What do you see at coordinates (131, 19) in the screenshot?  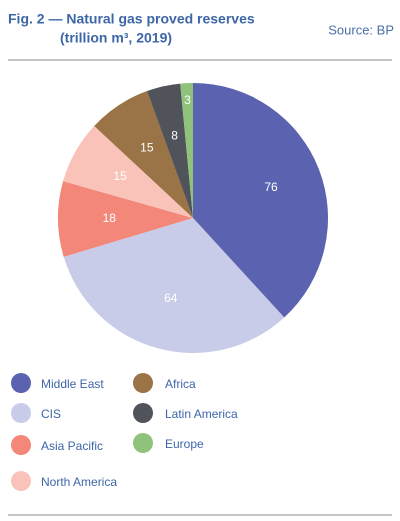 I see `chart-title: Fig. 2 — Natural gas proved reserves` at bounding box center [131, 19].